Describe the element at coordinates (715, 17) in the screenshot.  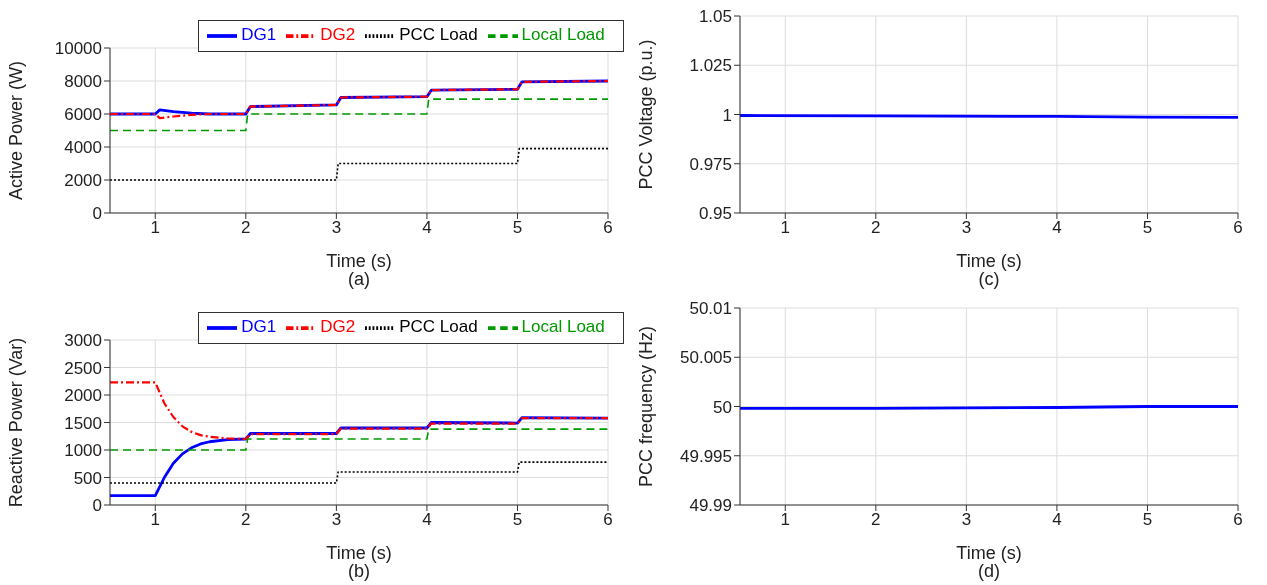
I see `y-tick-label: 1.05` at that location.